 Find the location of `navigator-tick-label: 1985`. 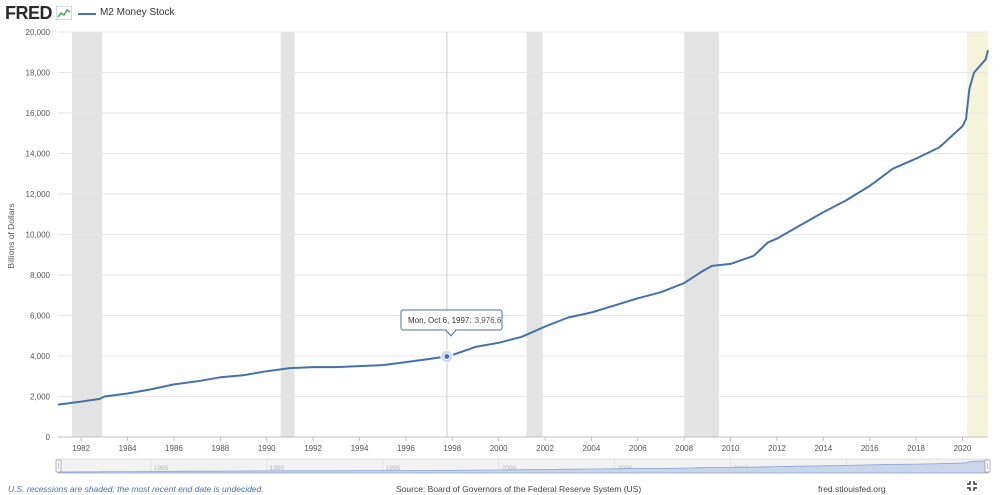

navigator-tick-label: 1985 is located at coordinates (161, 468).